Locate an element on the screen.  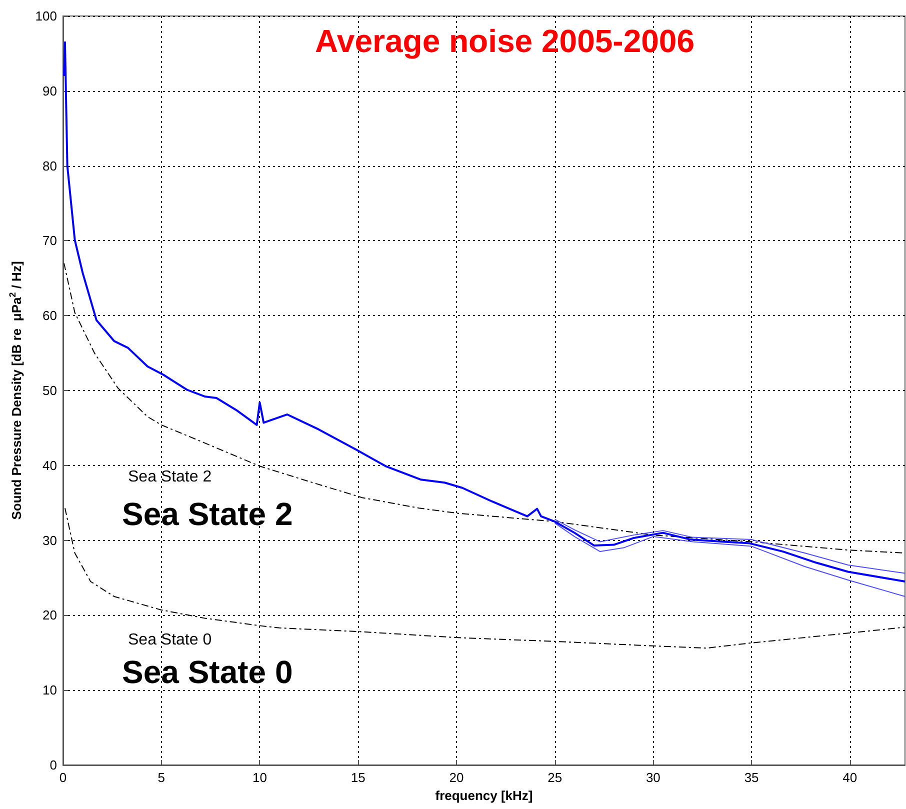
x-tick-label: 25 is located at coordinates (555, 777).